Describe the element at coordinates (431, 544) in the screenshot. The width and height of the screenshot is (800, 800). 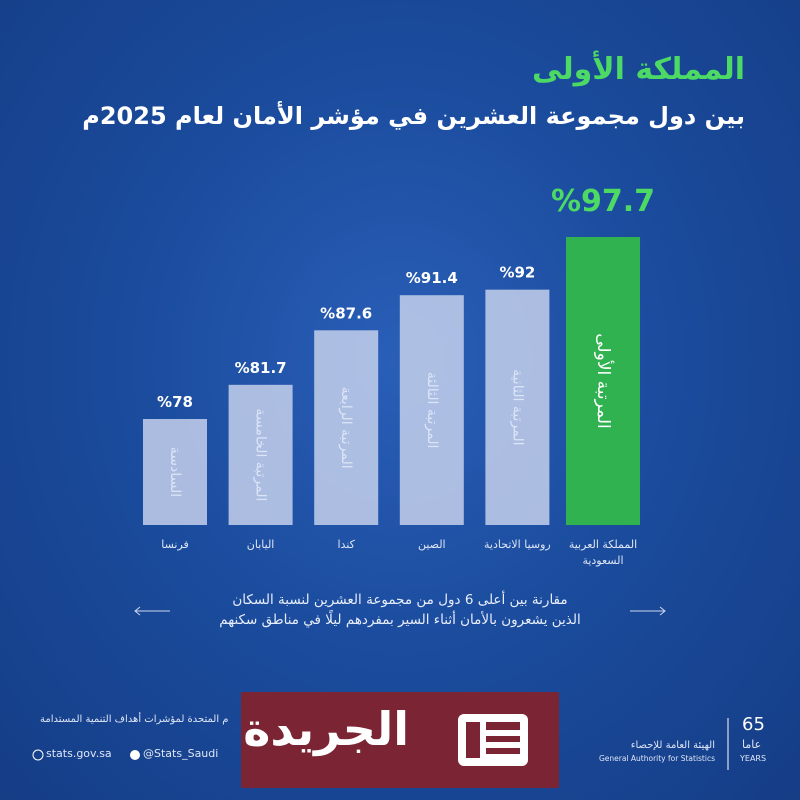
I see `category-label: الصين` at that location.